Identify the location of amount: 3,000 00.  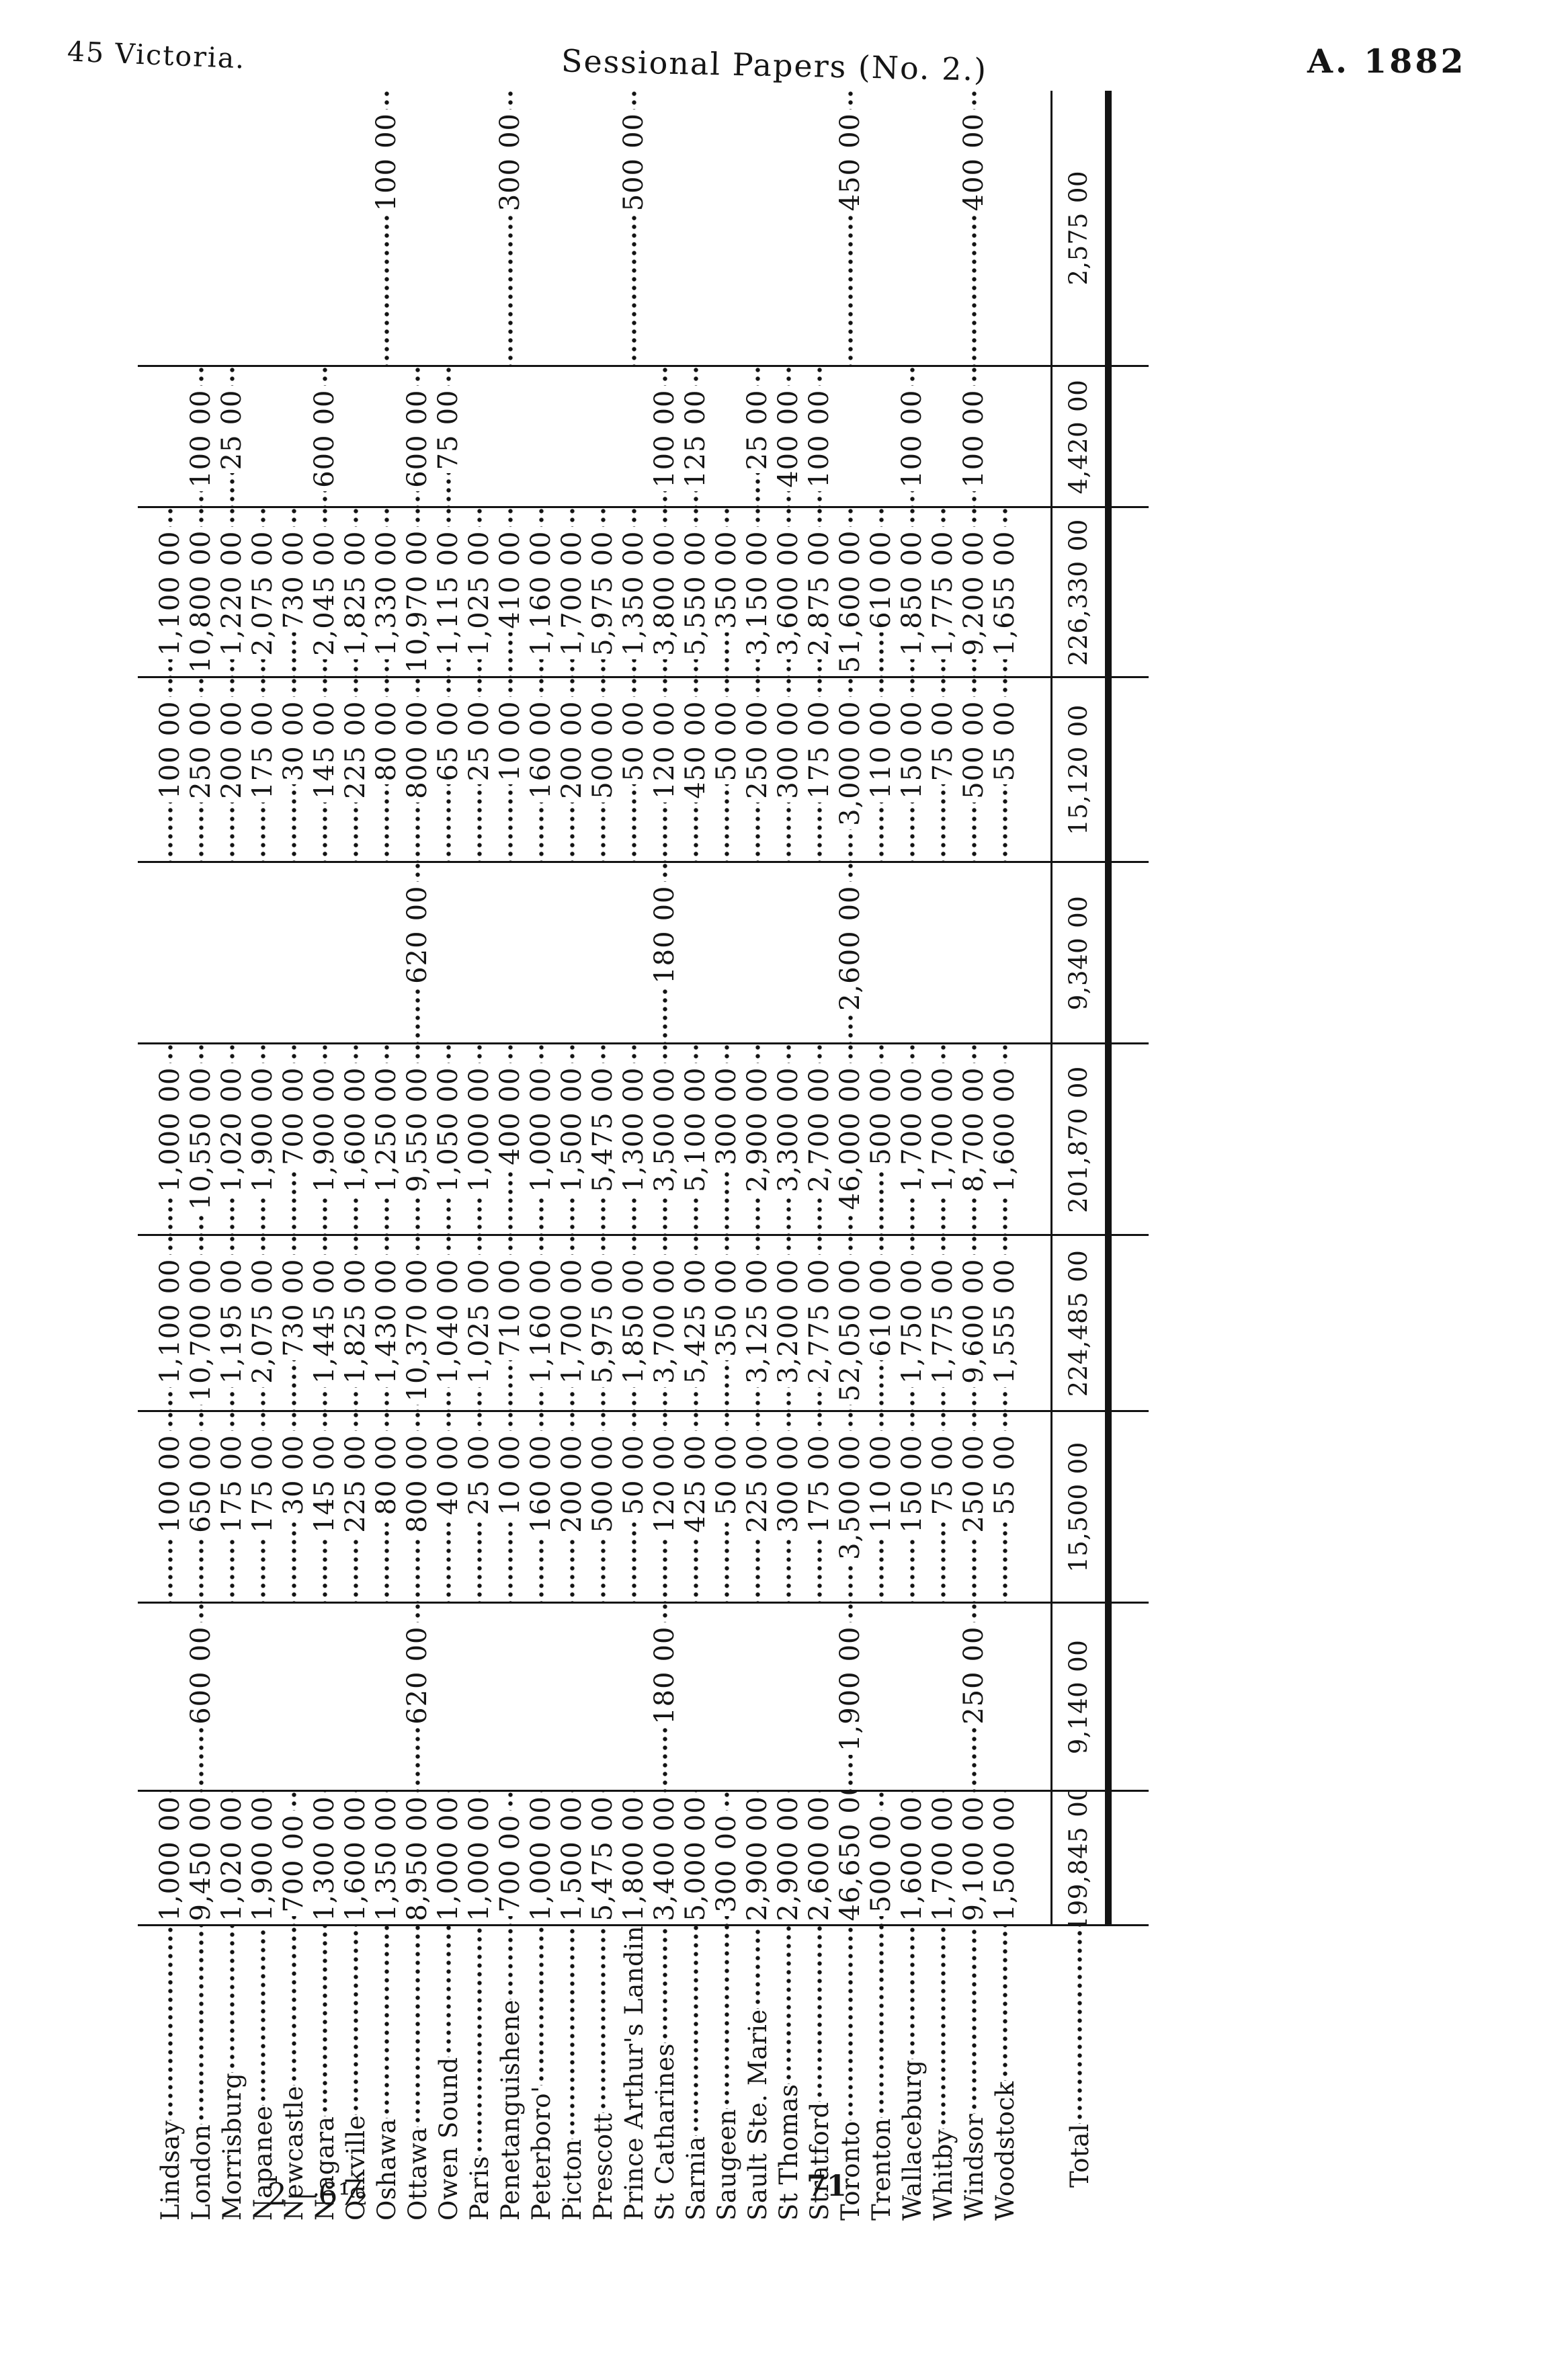
(851, 763).